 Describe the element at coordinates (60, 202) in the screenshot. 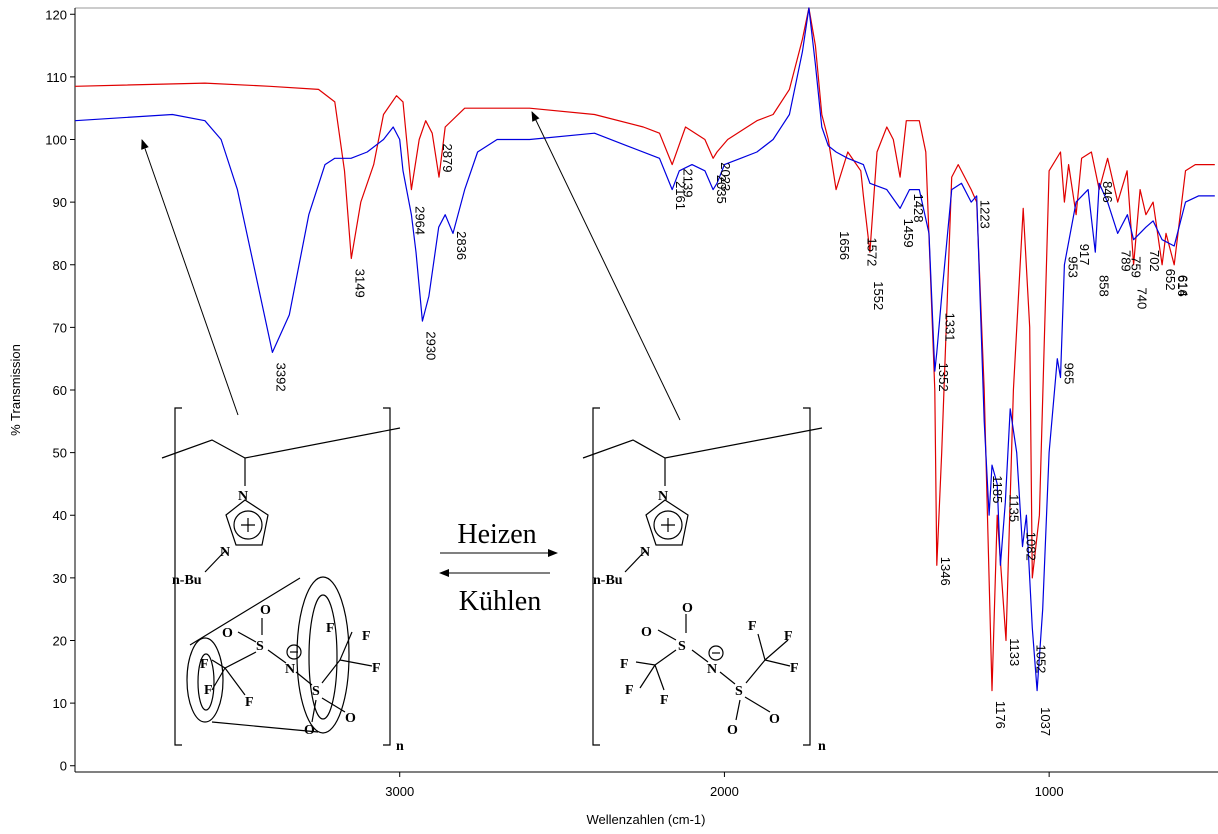

I see `y-tick-label: 90` at that location.